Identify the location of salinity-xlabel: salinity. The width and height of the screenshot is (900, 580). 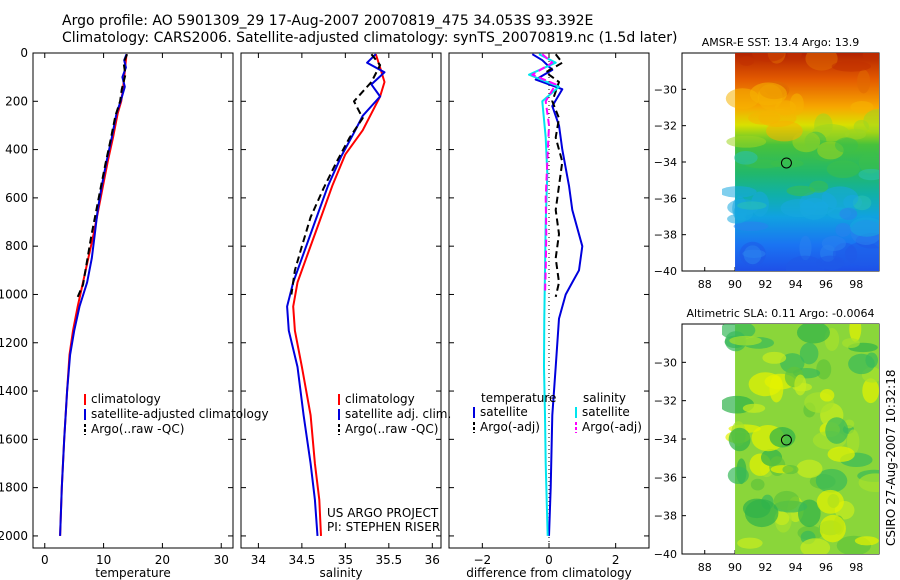
(340, 573).